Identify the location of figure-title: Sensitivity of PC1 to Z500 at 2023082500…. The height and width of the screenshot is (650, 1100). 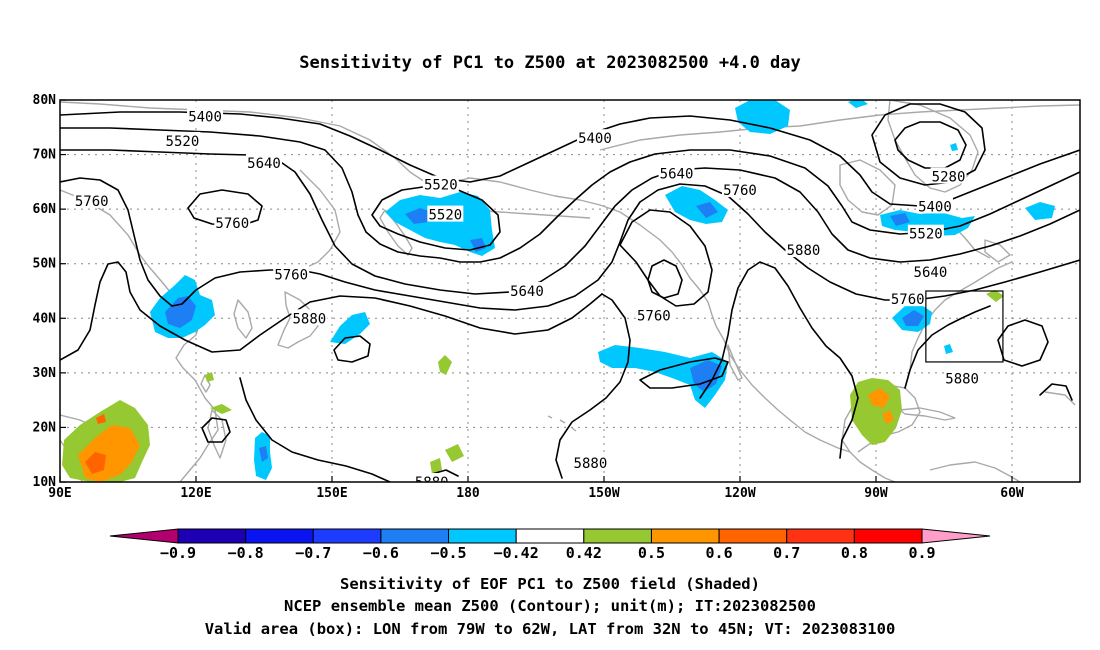
(550, 63).